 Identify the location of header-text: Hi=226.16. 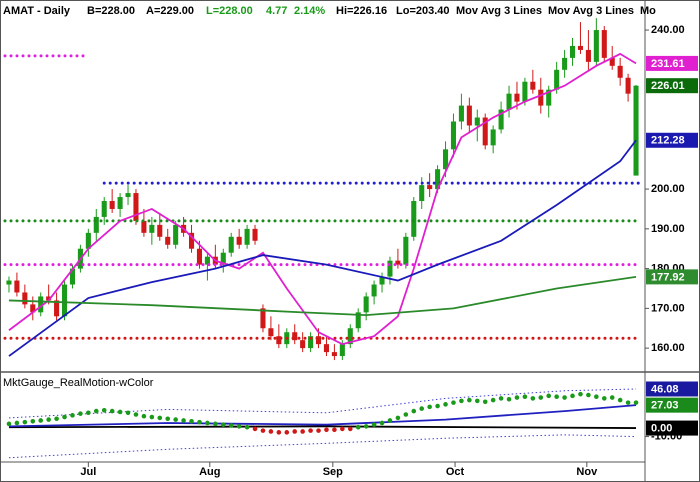
(361, 11).